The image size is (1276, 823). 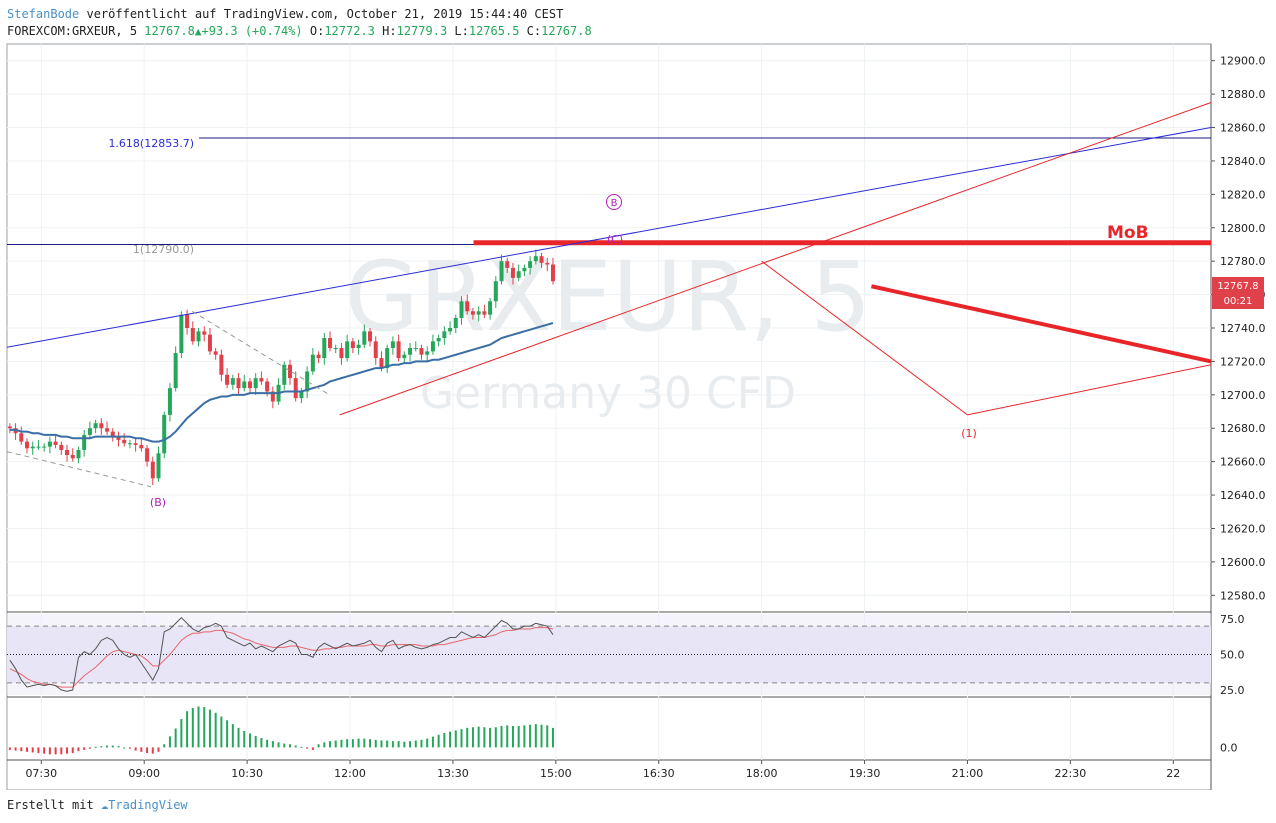 What do you see at coordinates (461, 31) in the screenshot?
I see `low-label: L:` at bounding box center [461, 31].